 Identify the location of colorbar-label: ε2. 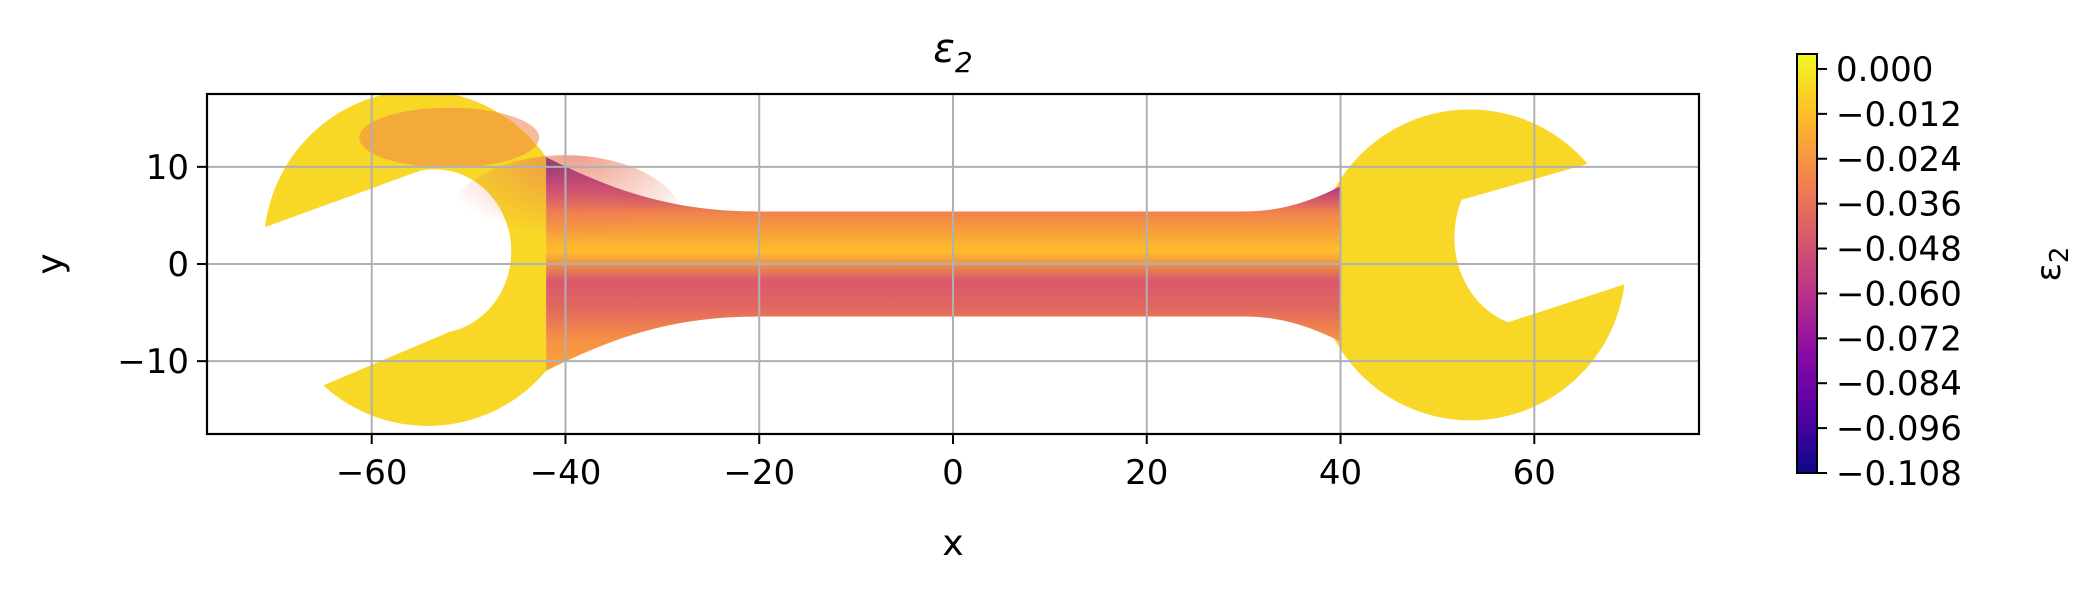
(2052, 264).